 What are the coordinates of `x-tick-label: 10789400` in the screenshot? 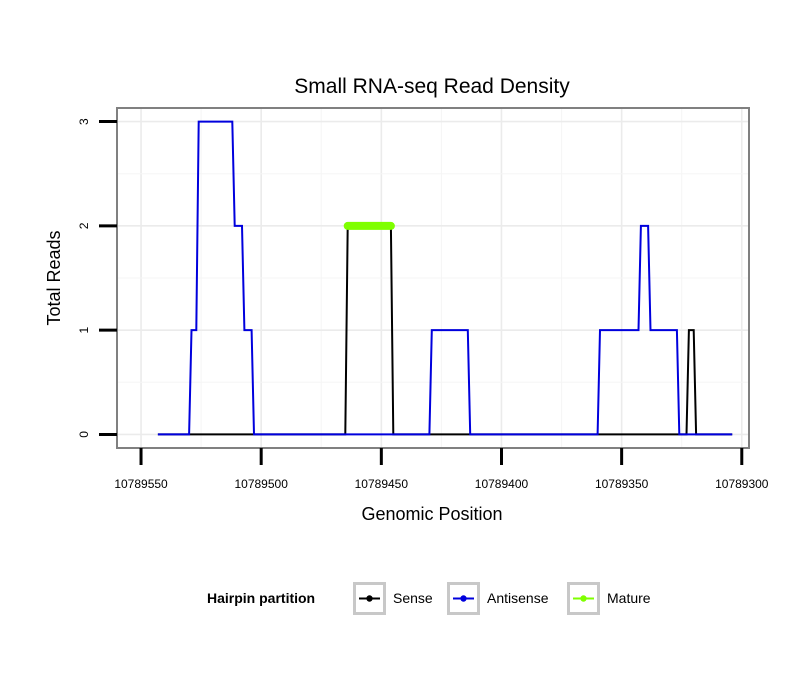 It's located at (502, 484).